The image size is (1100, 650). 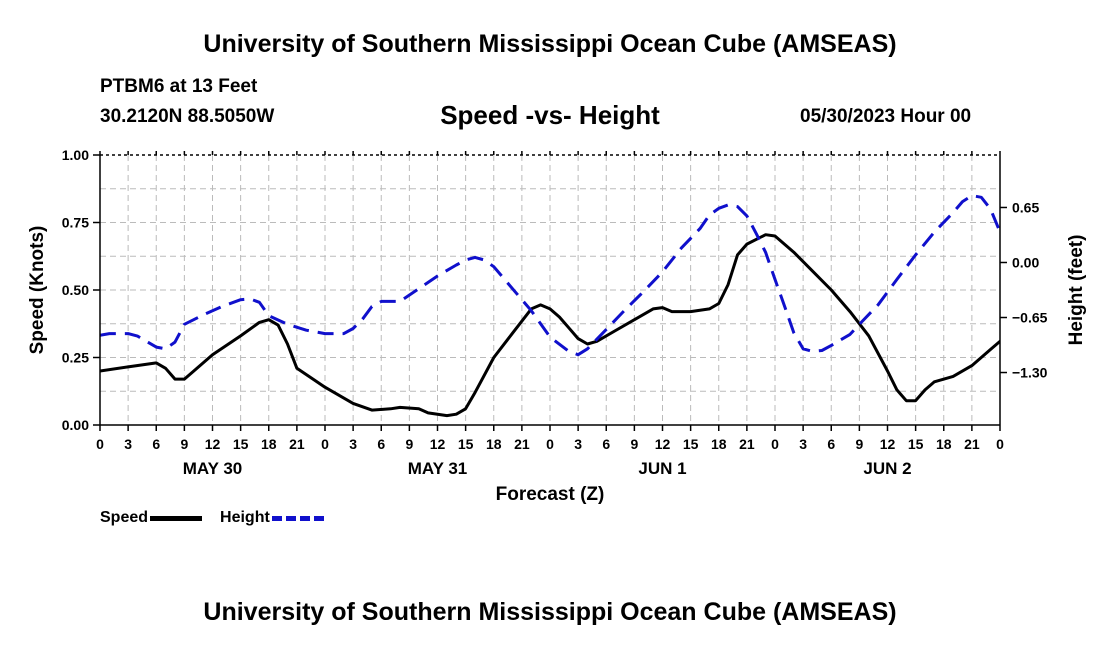 I want to click on legend-height-label: Height, so click(x=245, y=517).